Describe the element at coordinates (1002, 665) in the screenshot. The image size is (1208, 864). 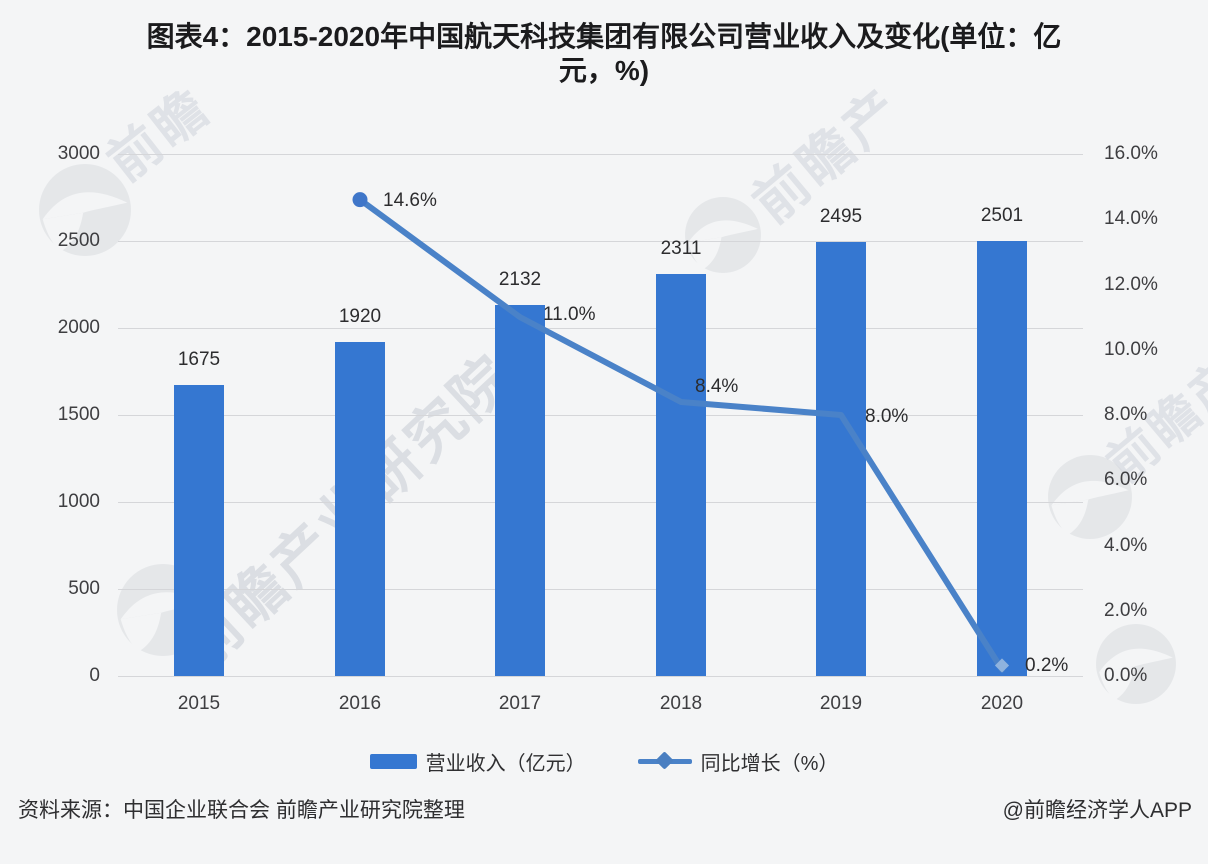
I see `line-end-marker-icon` at that location.